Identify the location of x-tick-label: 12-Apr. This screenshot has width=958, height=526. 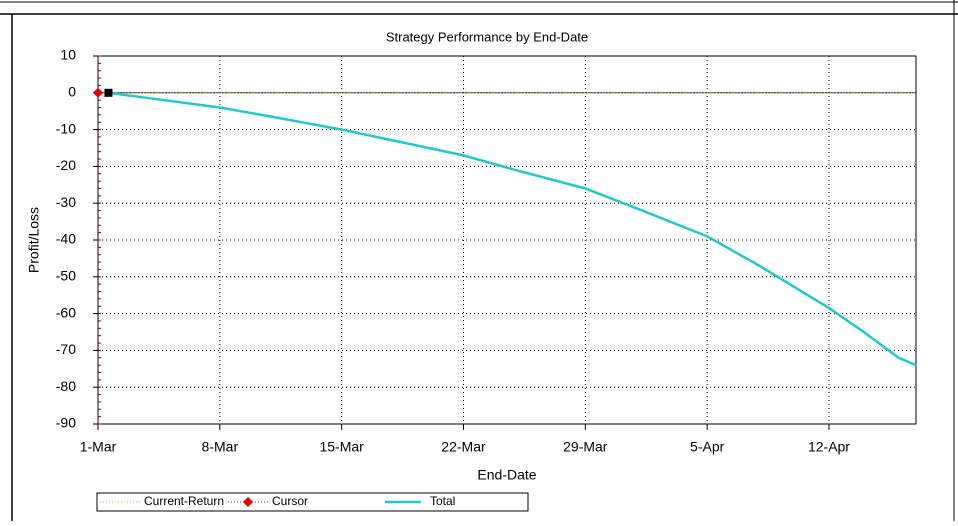
(829, 447).